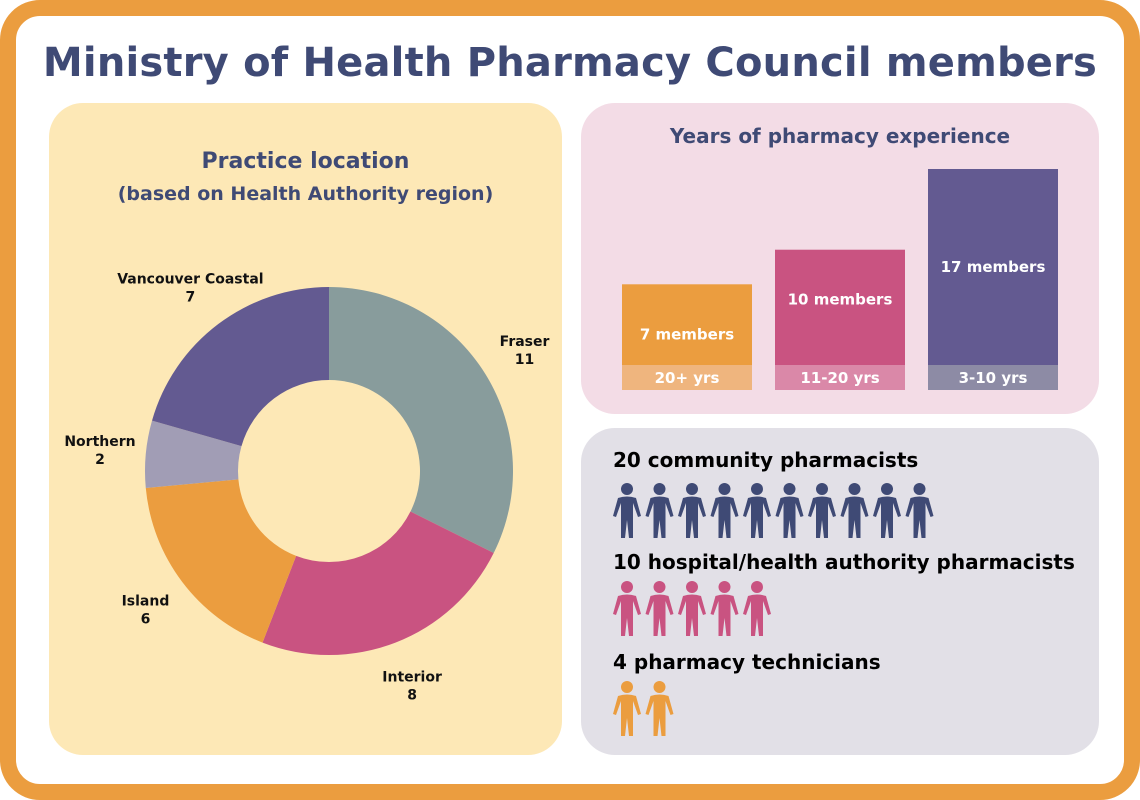  I want to click on bar-value-label-3-10-yrs: 17 members, so click(993, 267).